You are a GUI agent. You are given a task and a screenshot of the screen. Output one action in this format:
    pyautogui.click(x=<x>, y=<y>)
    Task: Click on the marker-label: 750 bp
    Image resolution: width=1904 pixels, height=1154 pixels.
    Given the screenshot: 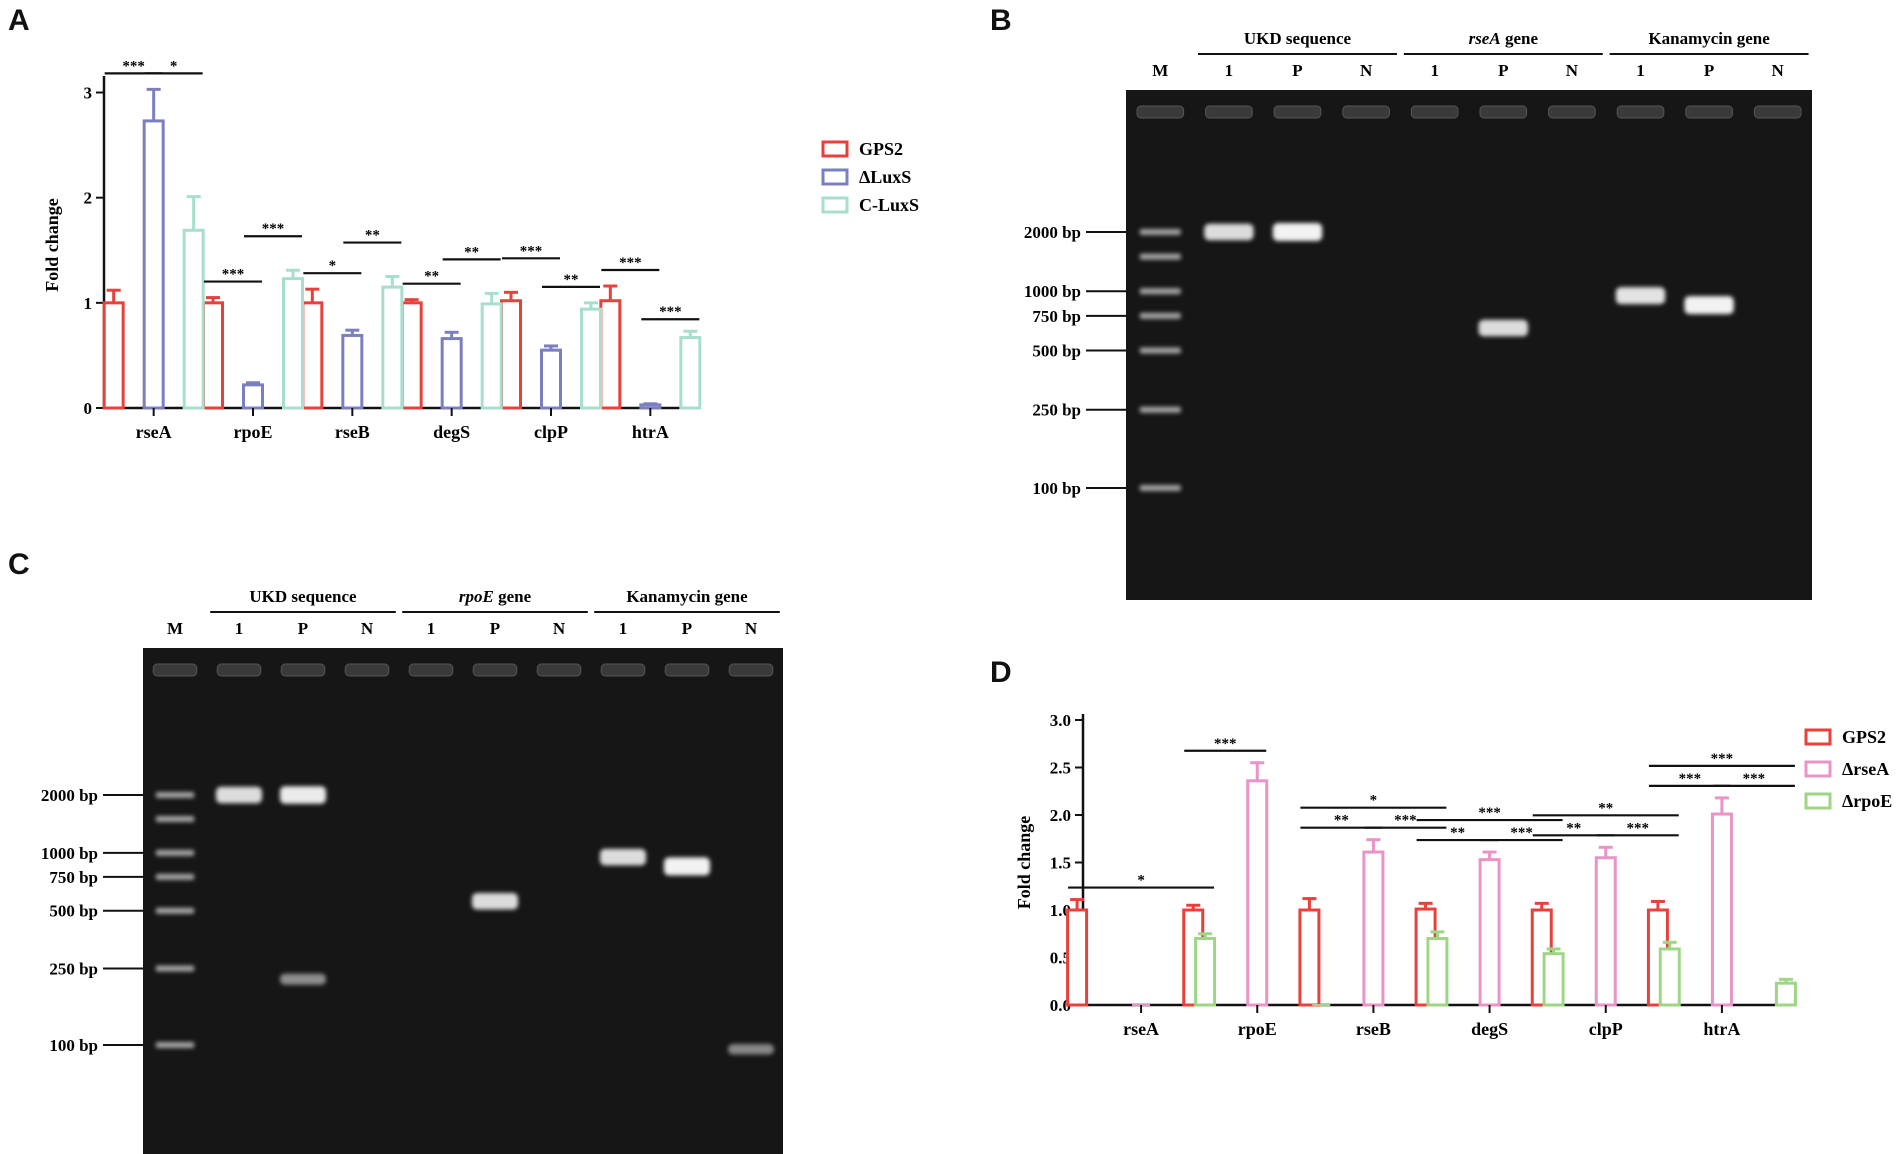 What is the action you would take?
    pyautogui.click(x=1056, y=316)
    